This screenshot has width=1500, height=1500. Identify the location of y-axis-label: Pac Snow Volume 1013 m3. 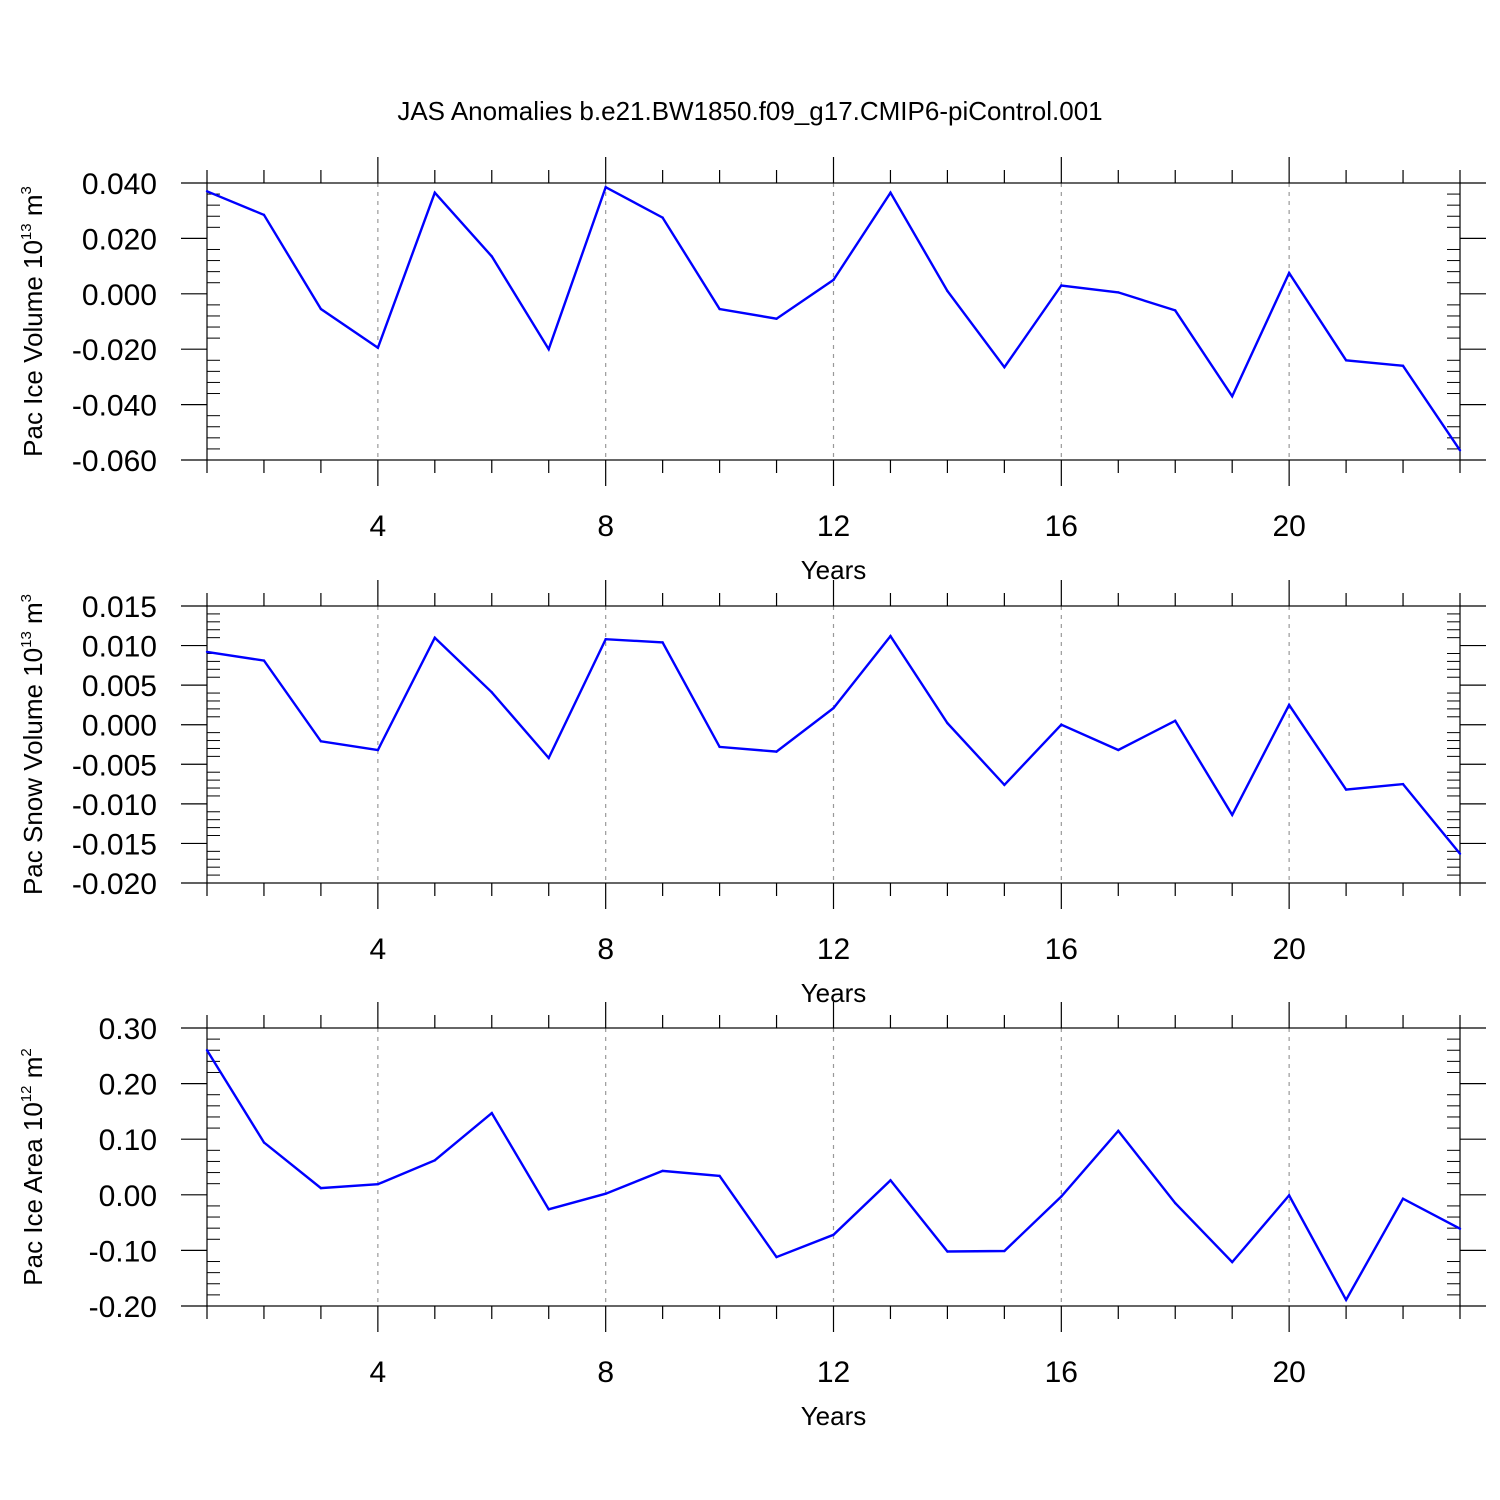
(33, 744).